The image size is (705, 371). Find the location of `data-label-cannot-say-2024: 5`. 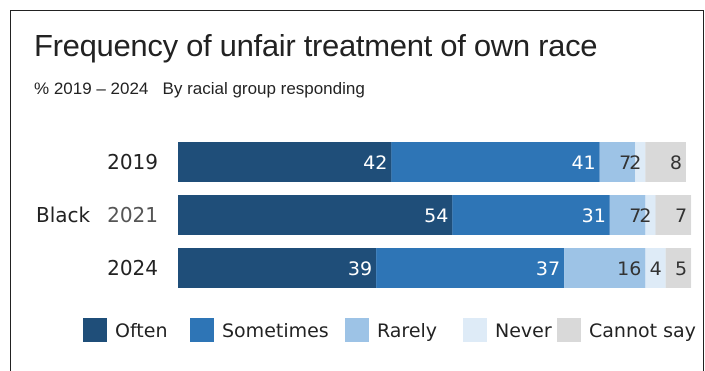

data-label-cannot-say-2024: 5 is located at coordinates (681, 269).